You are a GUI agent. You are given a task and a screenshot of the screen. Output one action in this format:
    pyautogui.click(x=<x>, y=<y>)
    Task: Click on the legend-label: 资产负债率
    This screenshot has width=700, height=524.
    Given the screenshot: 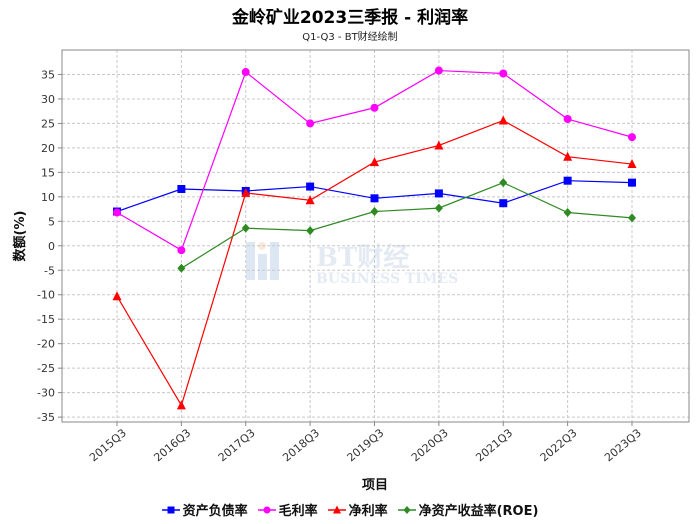 What is the action you would take?
    pyautogui.click(x=215, y=511)
    